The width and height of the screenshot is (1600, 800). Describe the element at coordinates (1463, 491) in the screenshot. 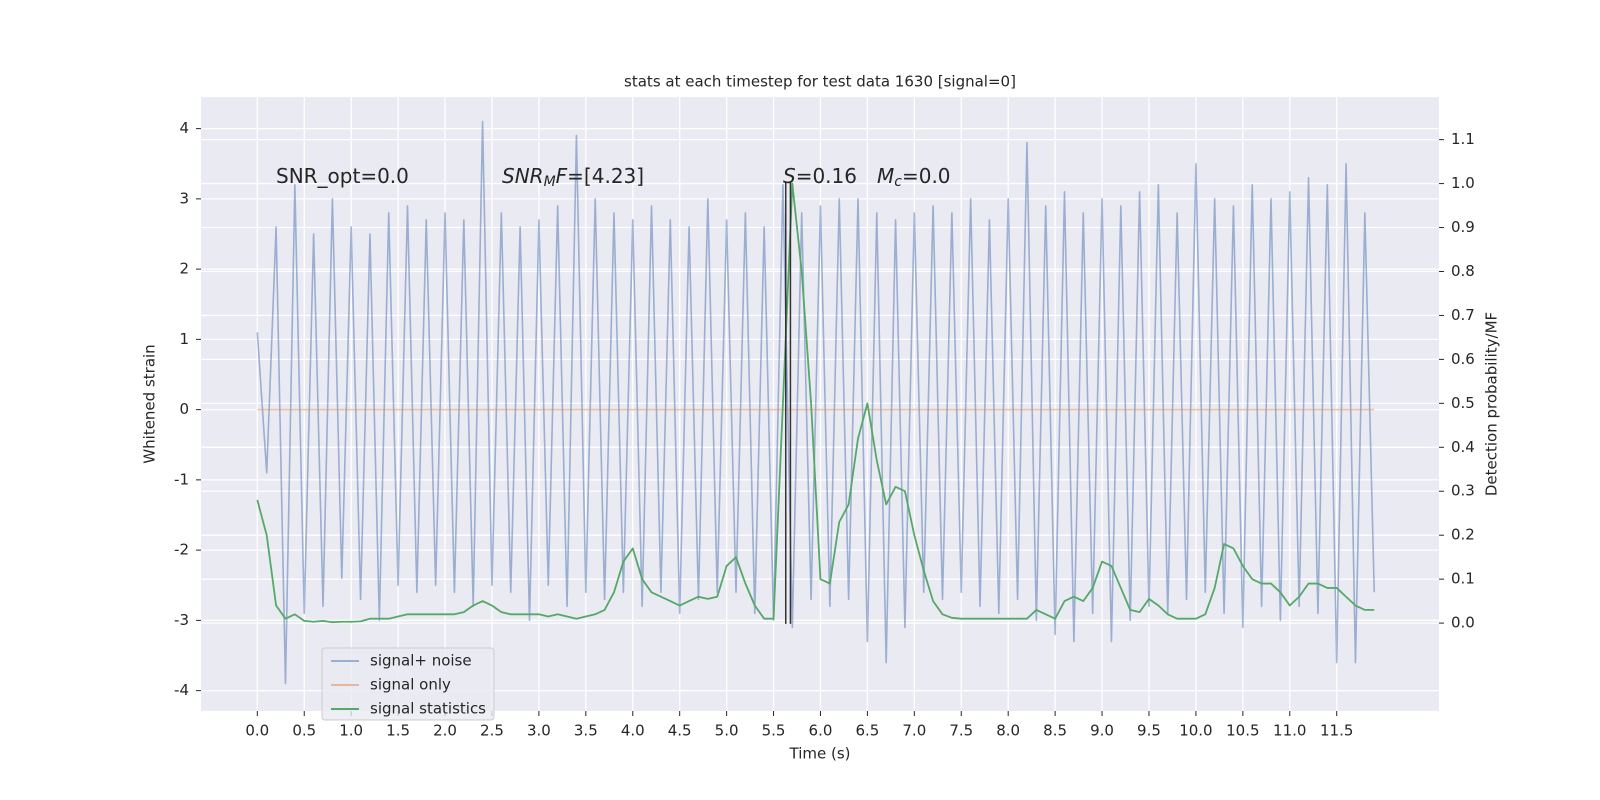

I see `y2-tick-label: 0.3` at that location.